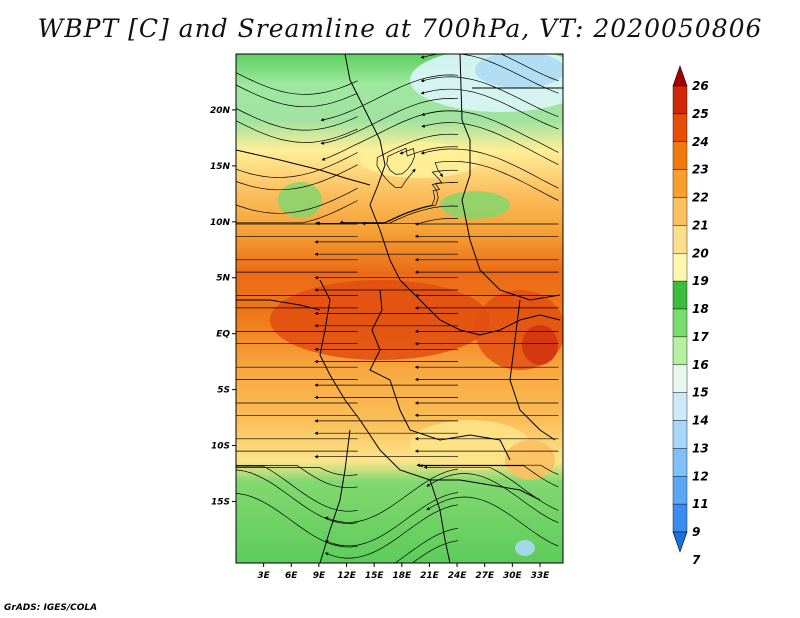  I want to click on y-tick-label: 15S, so click(220, 502).